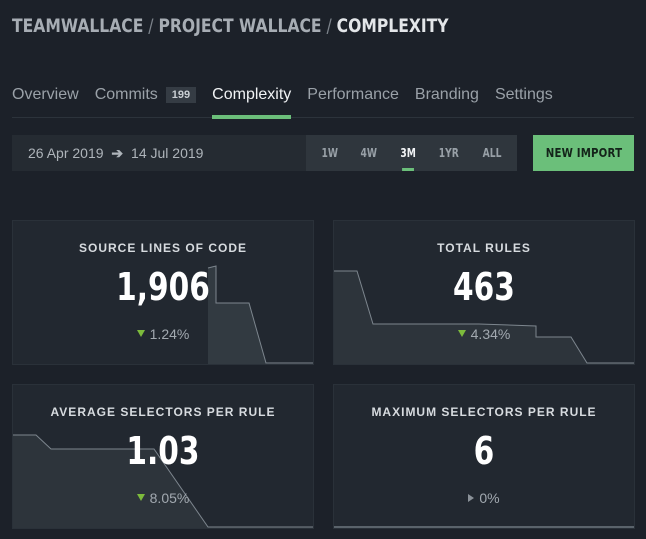  What do you see at coordinates (126, 94) in the screenshot?
I see `tab-label: Commits` at bounding box center [126, 94].